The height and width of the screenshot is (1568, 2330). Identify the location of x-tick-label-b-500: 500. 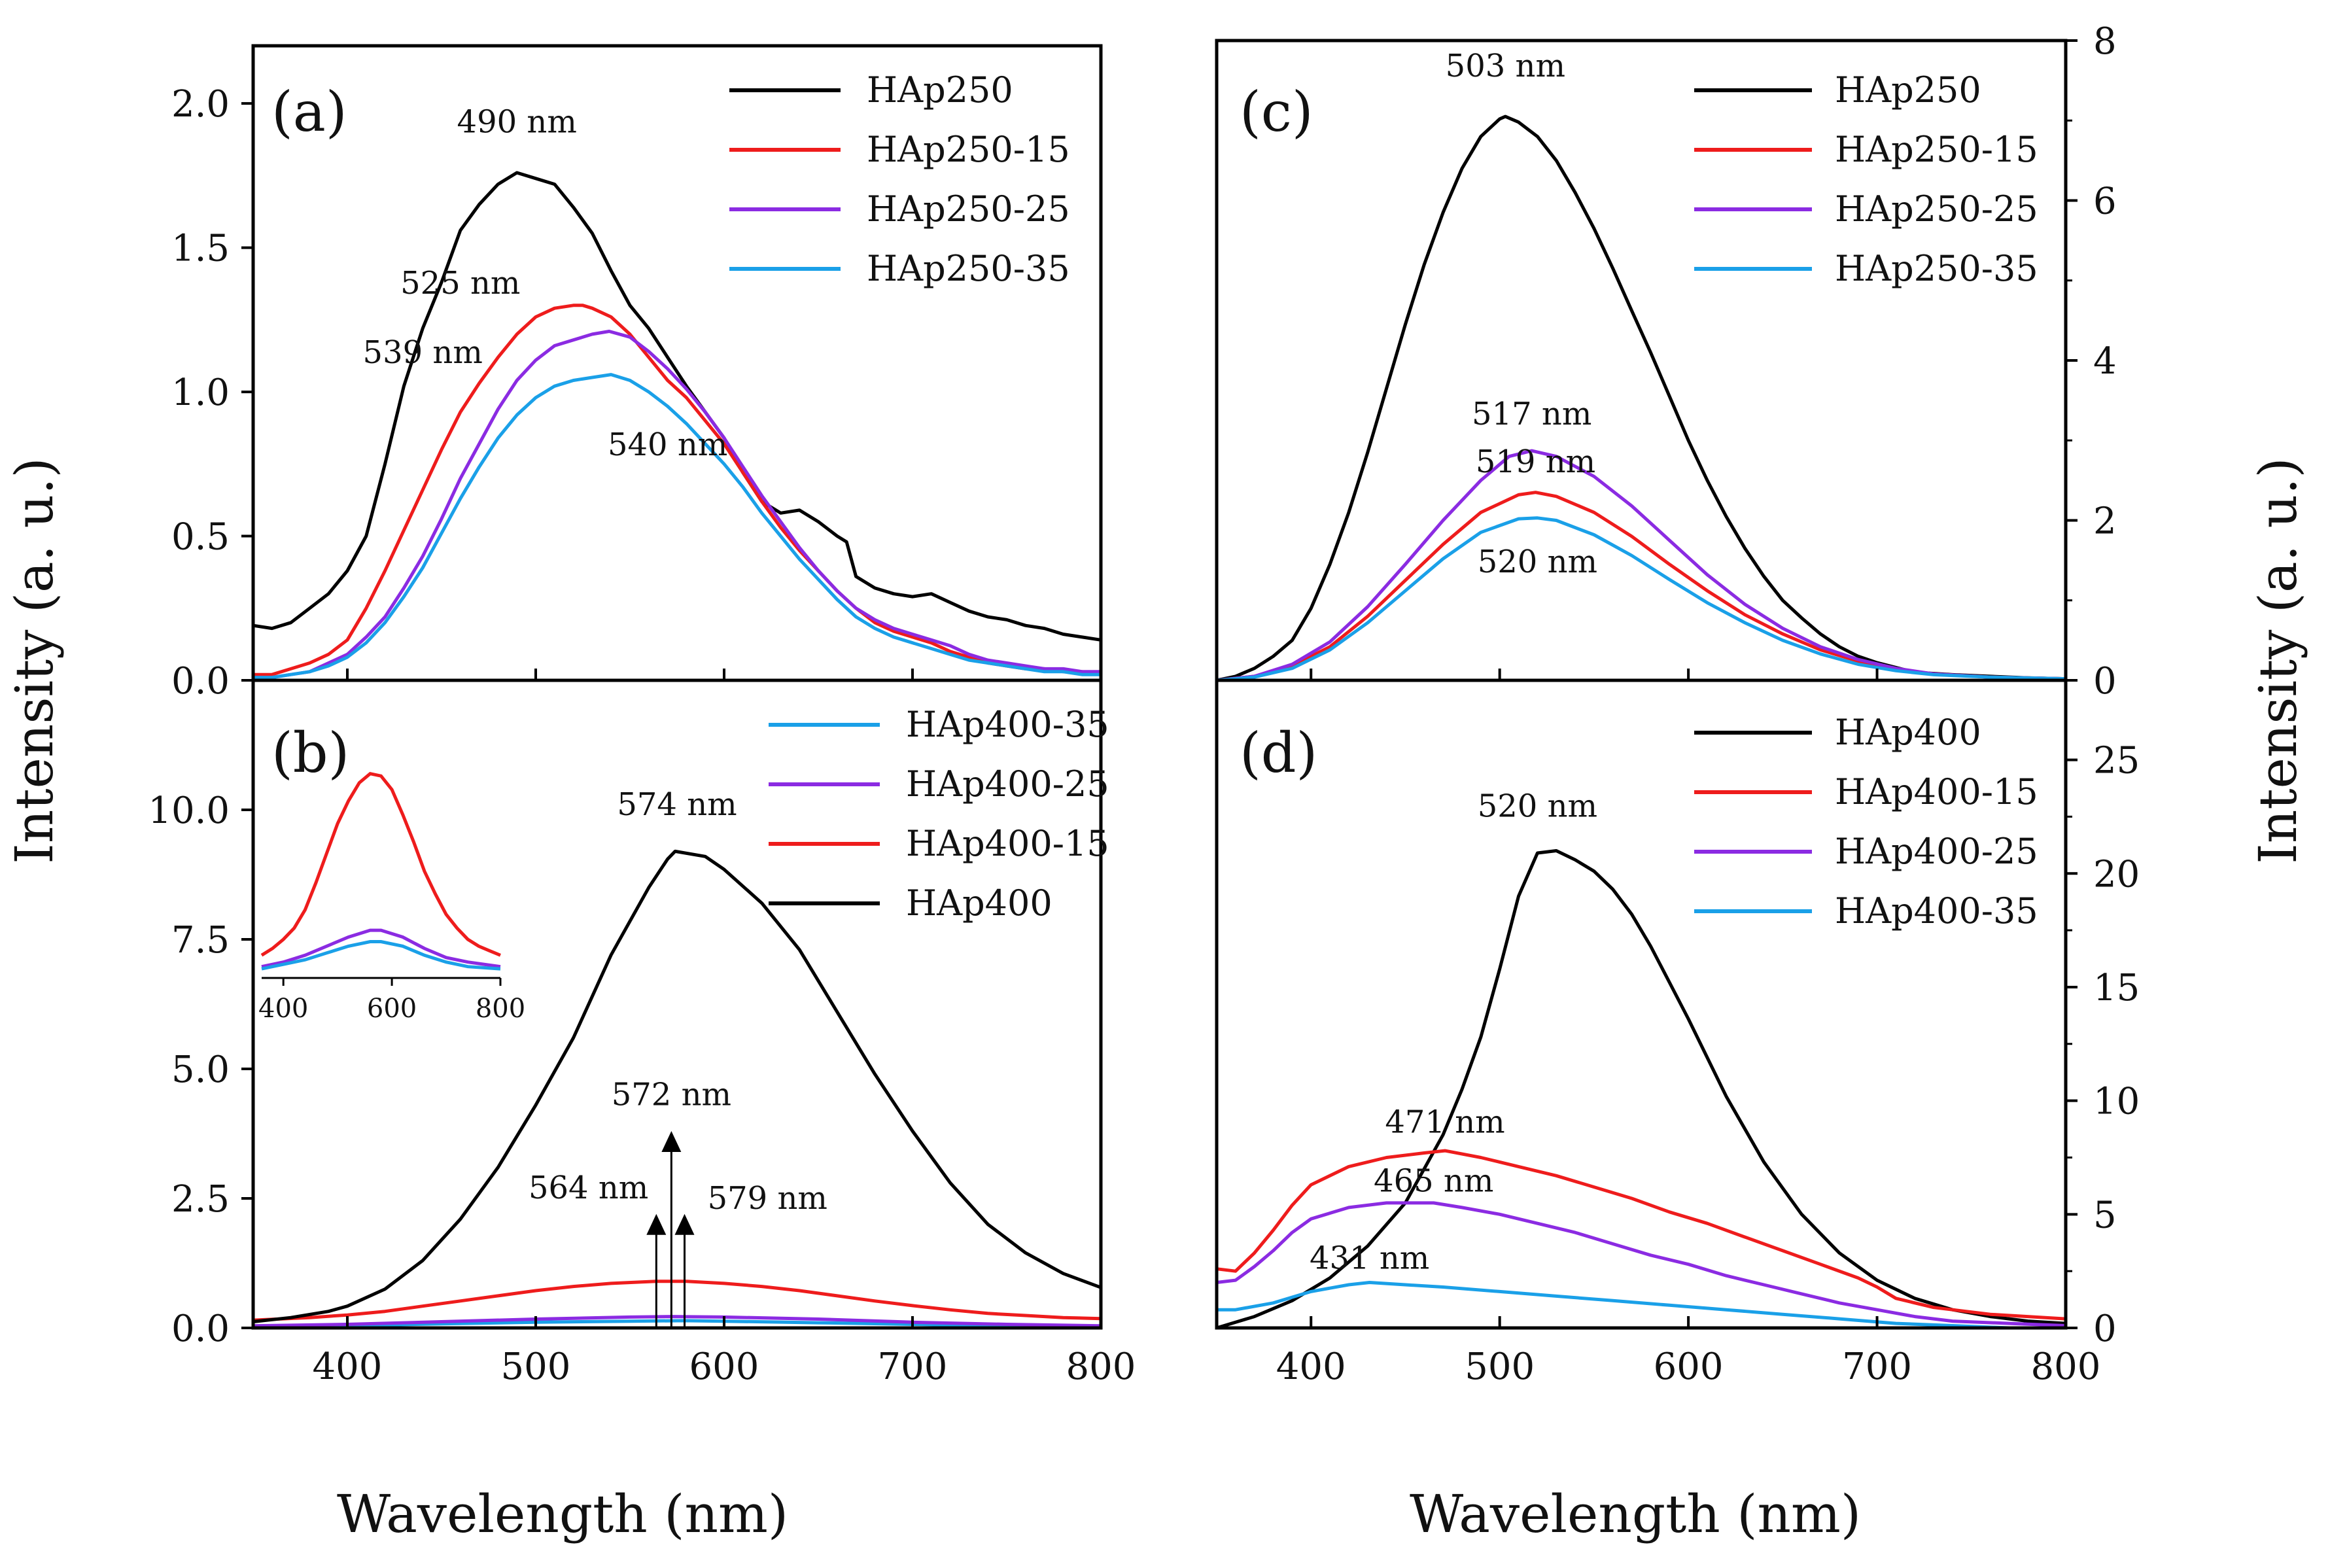
(536, 1367).